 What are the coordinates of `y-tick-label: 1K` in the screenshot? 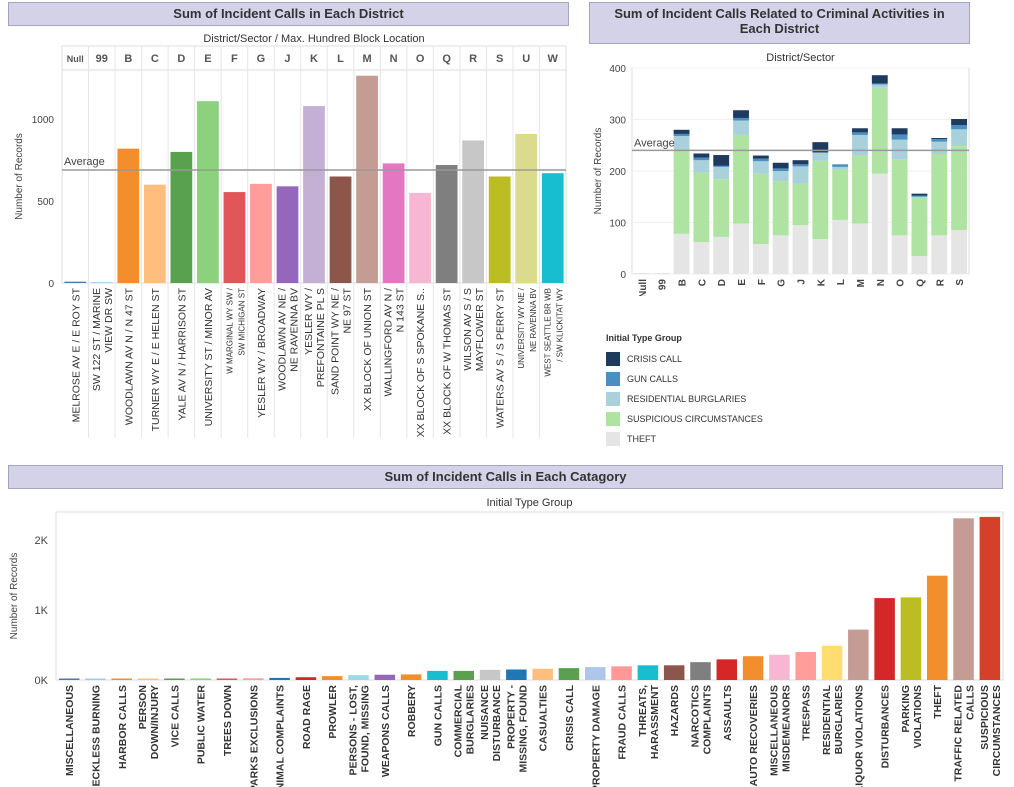 It's located at (42, 611).